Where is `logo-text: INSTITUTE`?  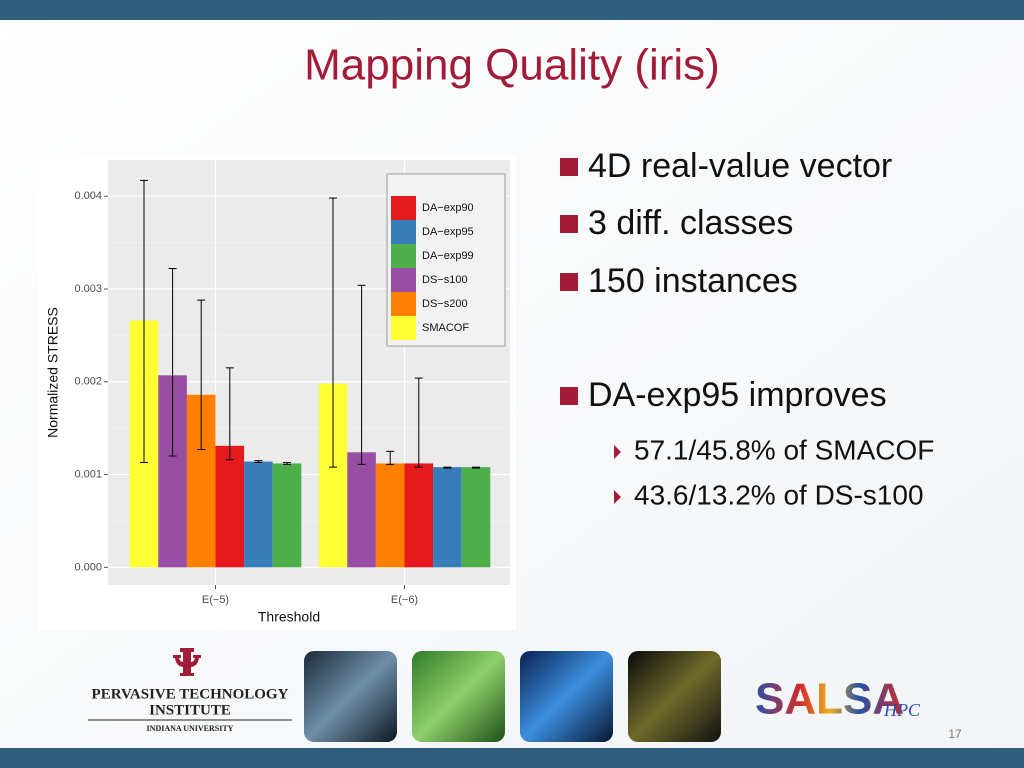
logo-text: INSTITUTE is located at coordinates (190, 710).